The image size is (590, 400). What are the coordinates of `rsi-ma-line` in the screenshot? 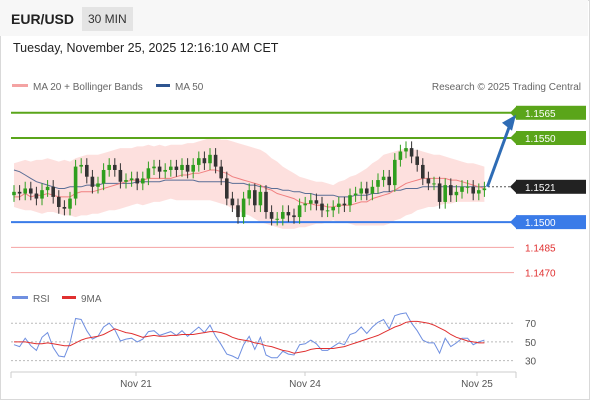 It's located at (249, 337).